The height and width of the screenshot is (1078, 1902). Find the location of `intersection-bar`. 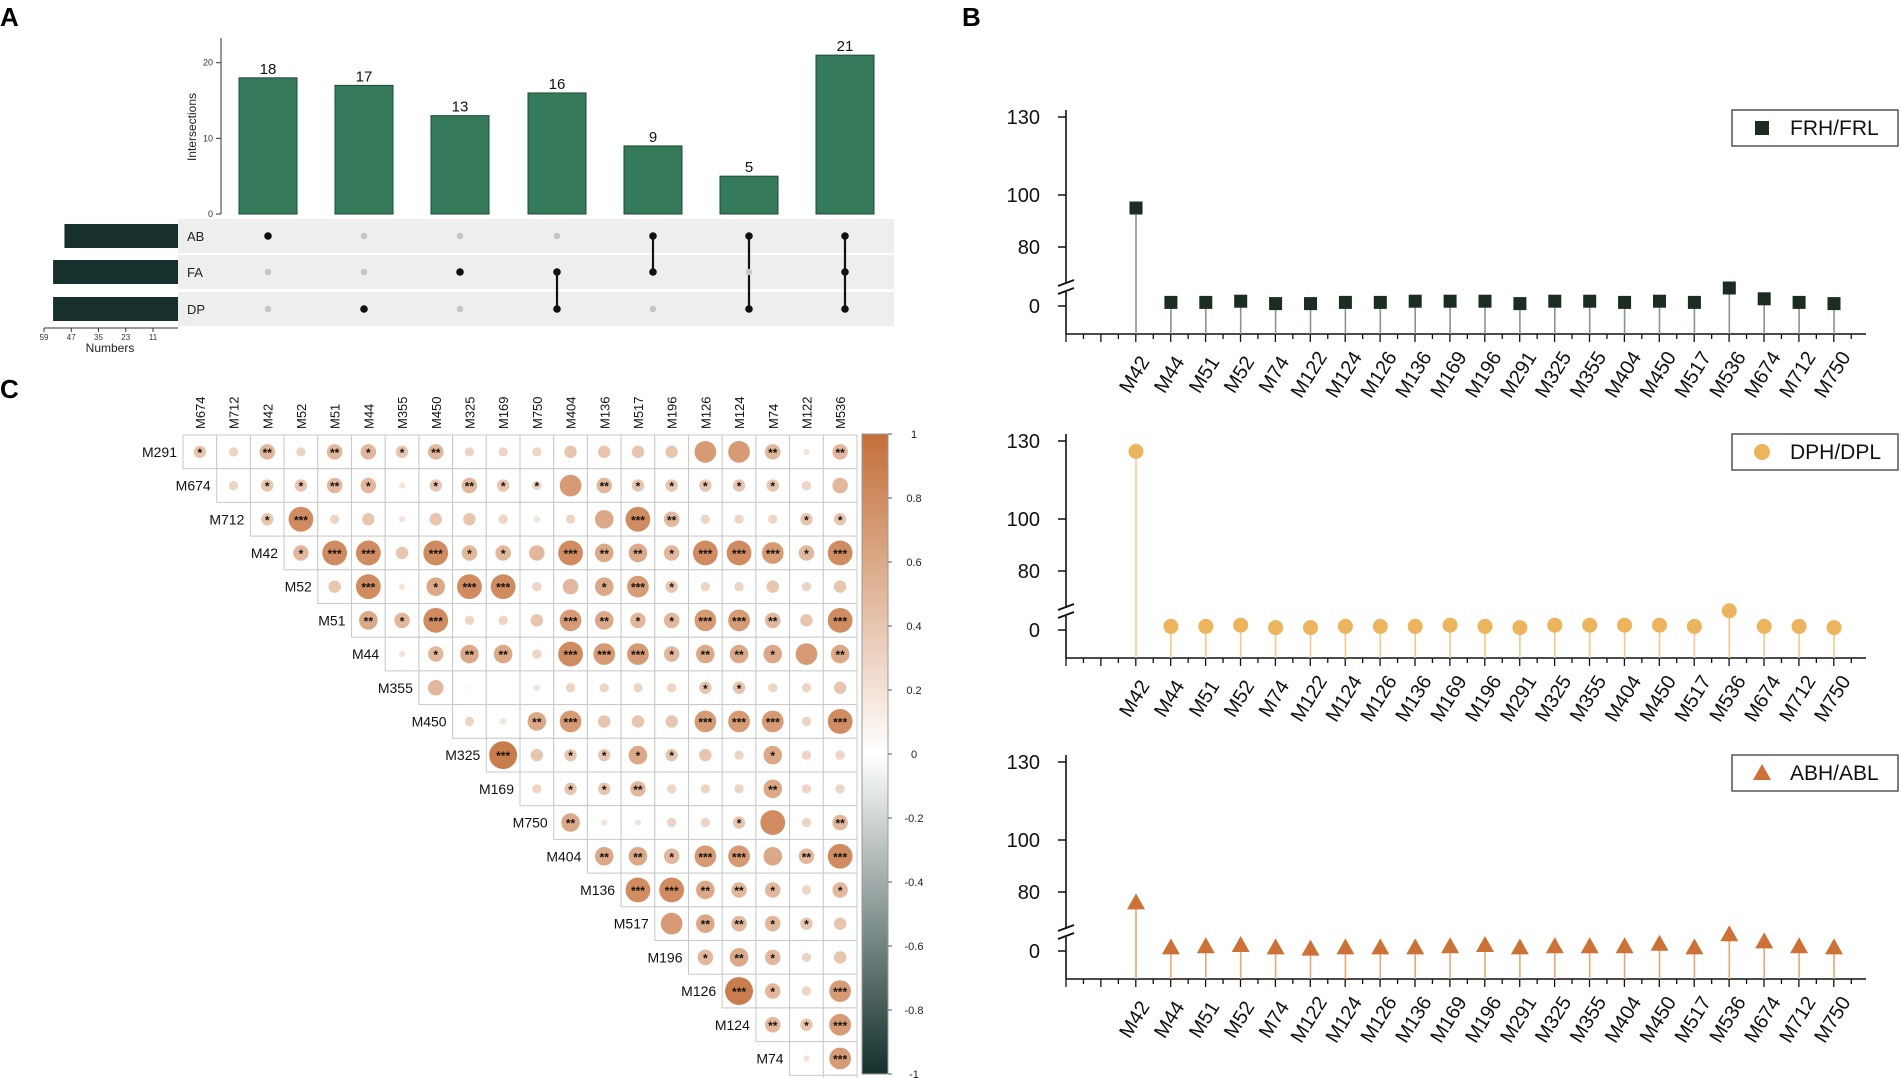

intersection-bar is located at coordinates (557, 153).